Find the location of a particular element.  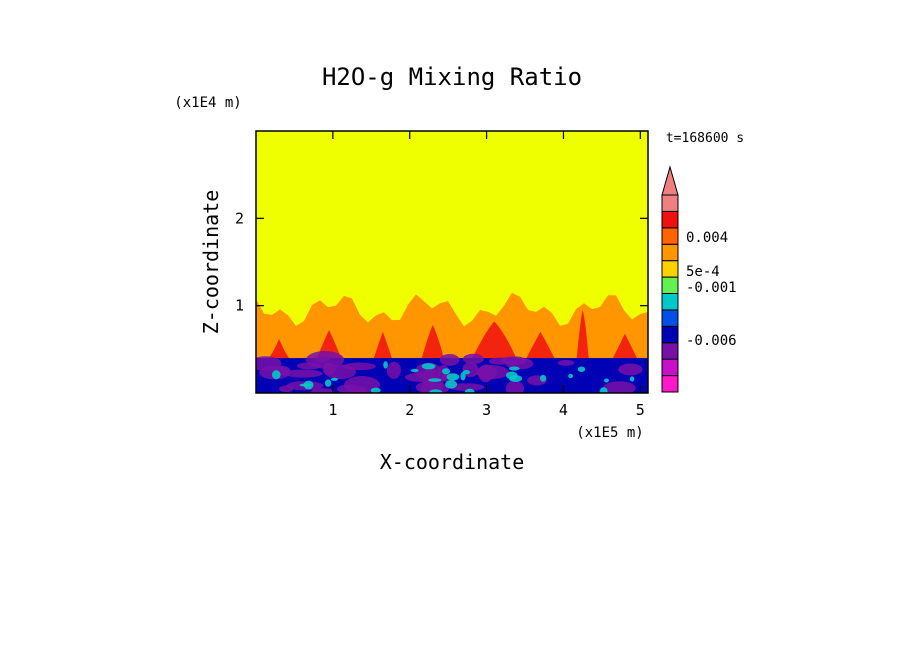

x-tick-label: 3 is located at coordinates (486, 410).